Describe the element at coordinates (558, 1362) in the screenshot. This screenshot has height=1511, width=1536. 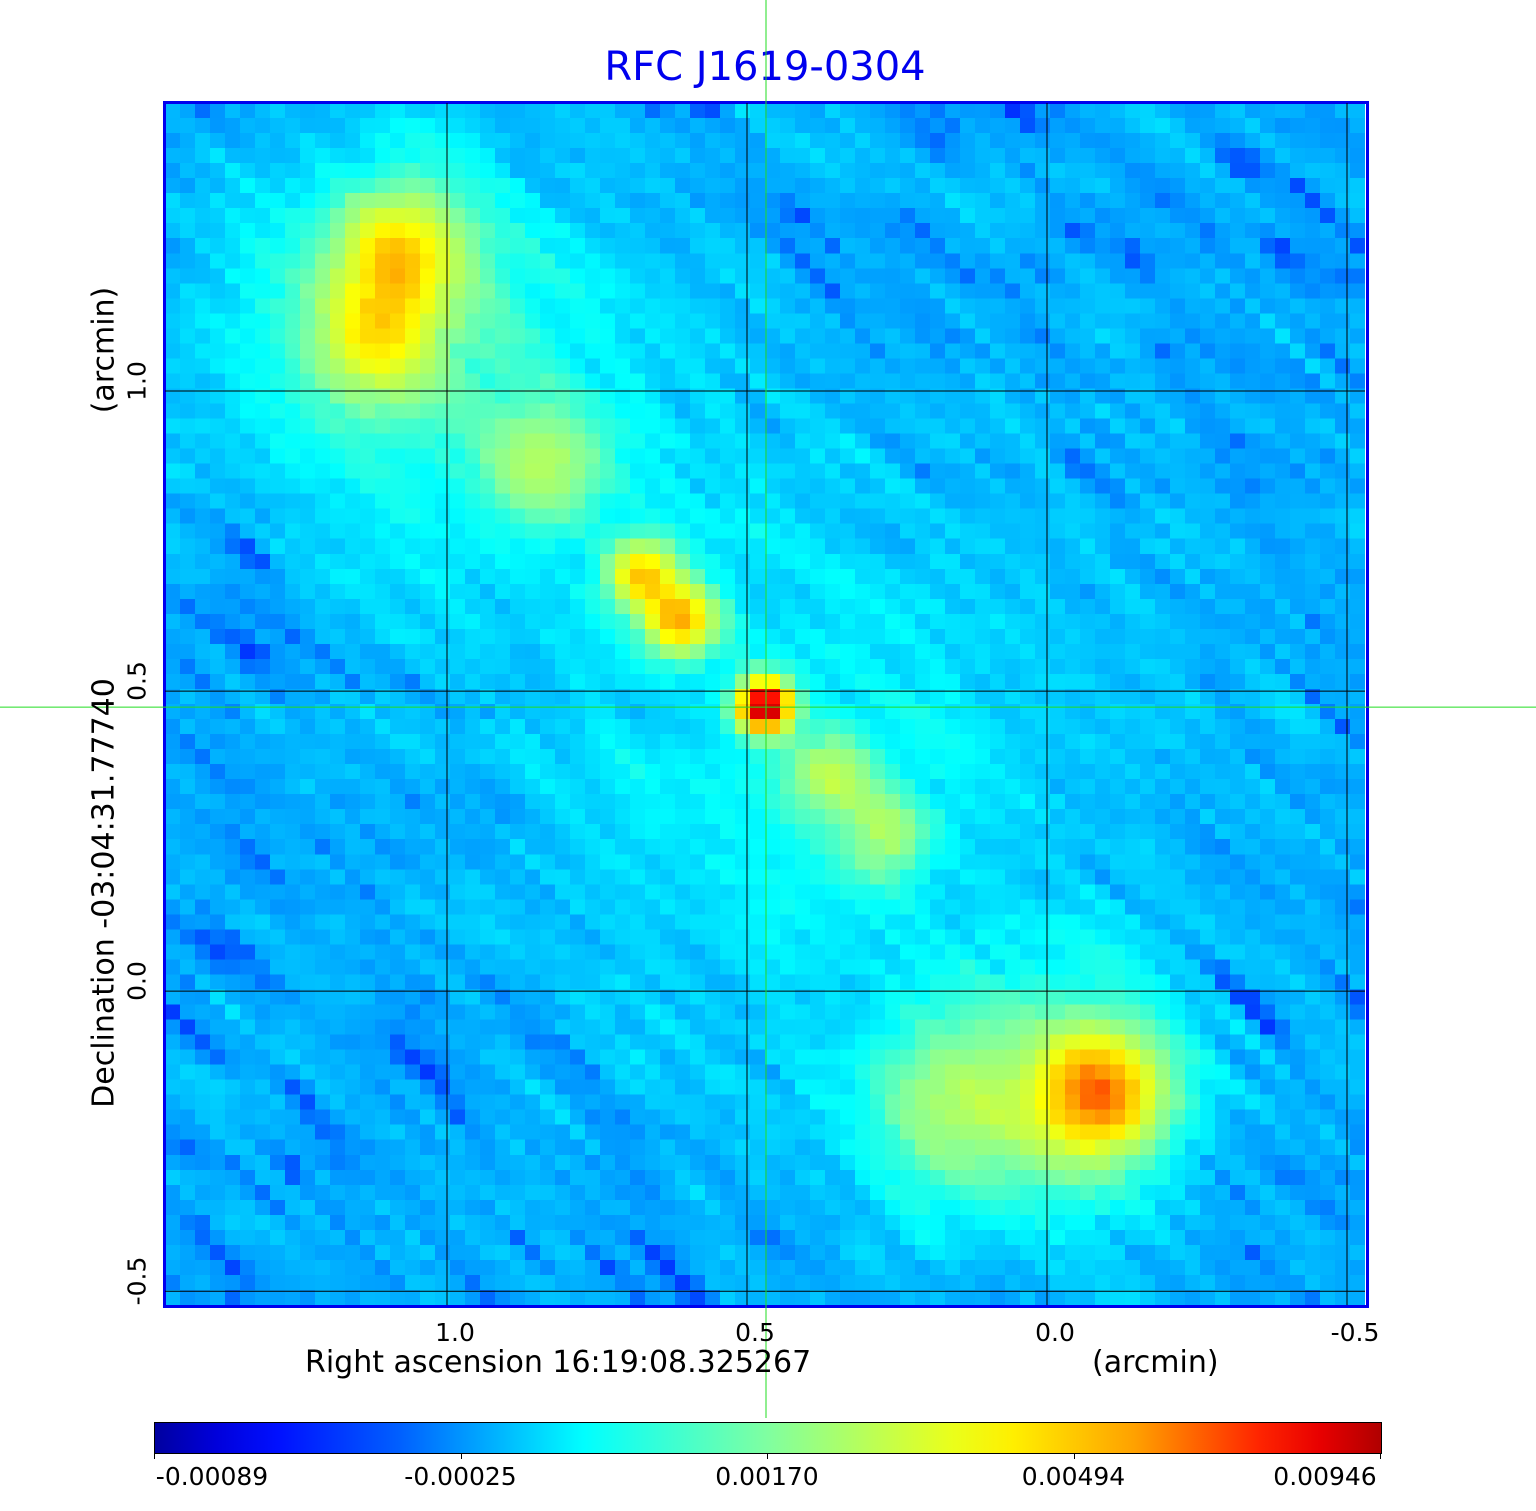
I see `x-axis-label: Right ascension 16:19:08.325267` at that location.